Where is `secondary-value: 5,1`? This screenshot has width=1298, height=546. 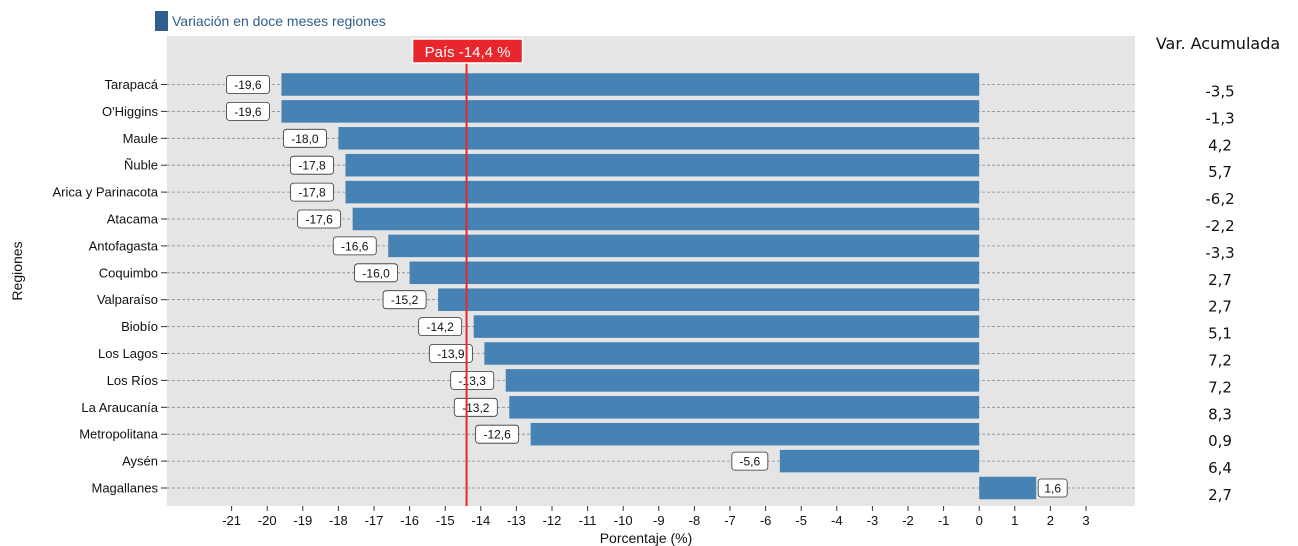
secondary-value: 5,1 is located at coordinates (1220, 334).